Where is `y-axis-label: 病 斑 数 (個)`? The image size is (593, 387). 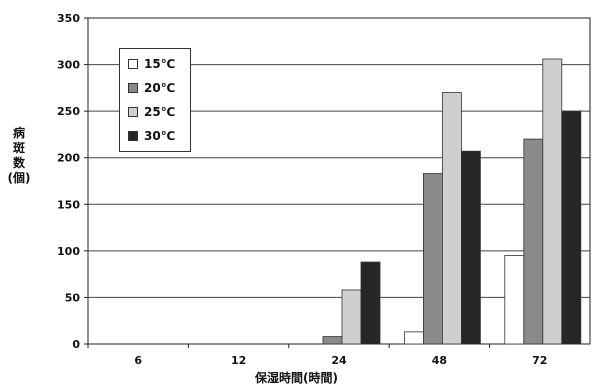 y-axis-label: 病 斑 数 (個) is located at coordinates (19, 156).